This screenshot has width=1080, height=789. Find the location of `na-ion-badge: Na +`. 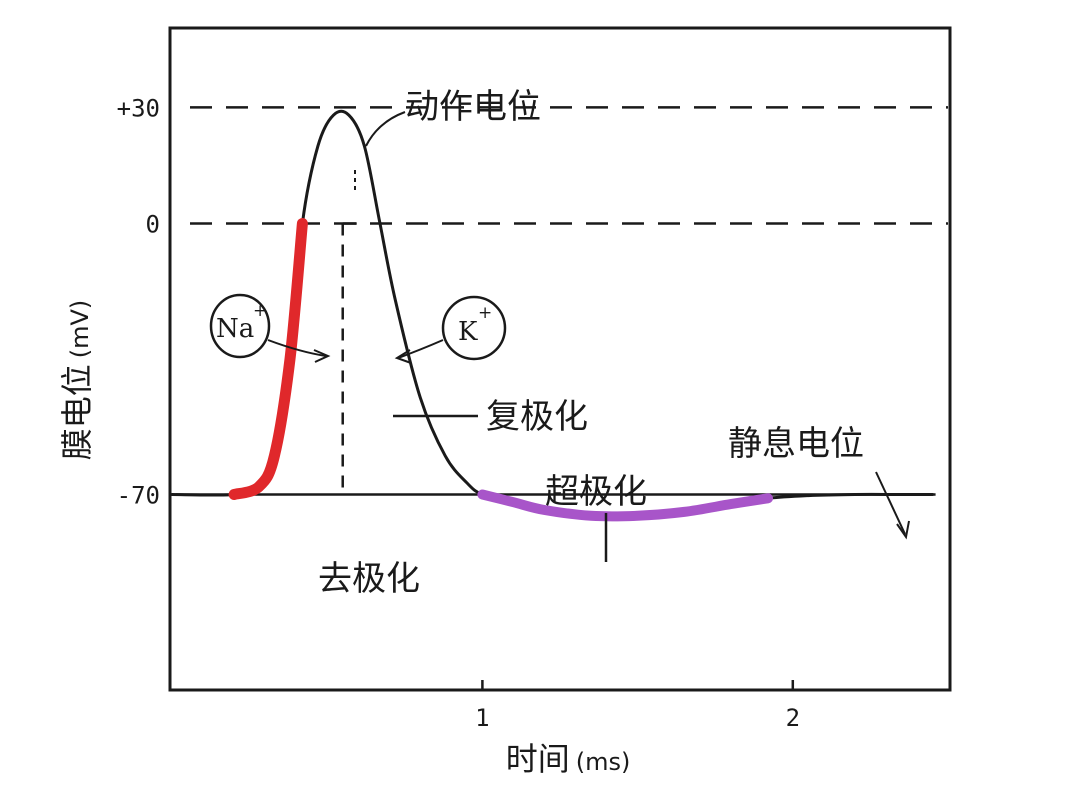

na-ion-badge: Na + is located at coordinates (240, 326).